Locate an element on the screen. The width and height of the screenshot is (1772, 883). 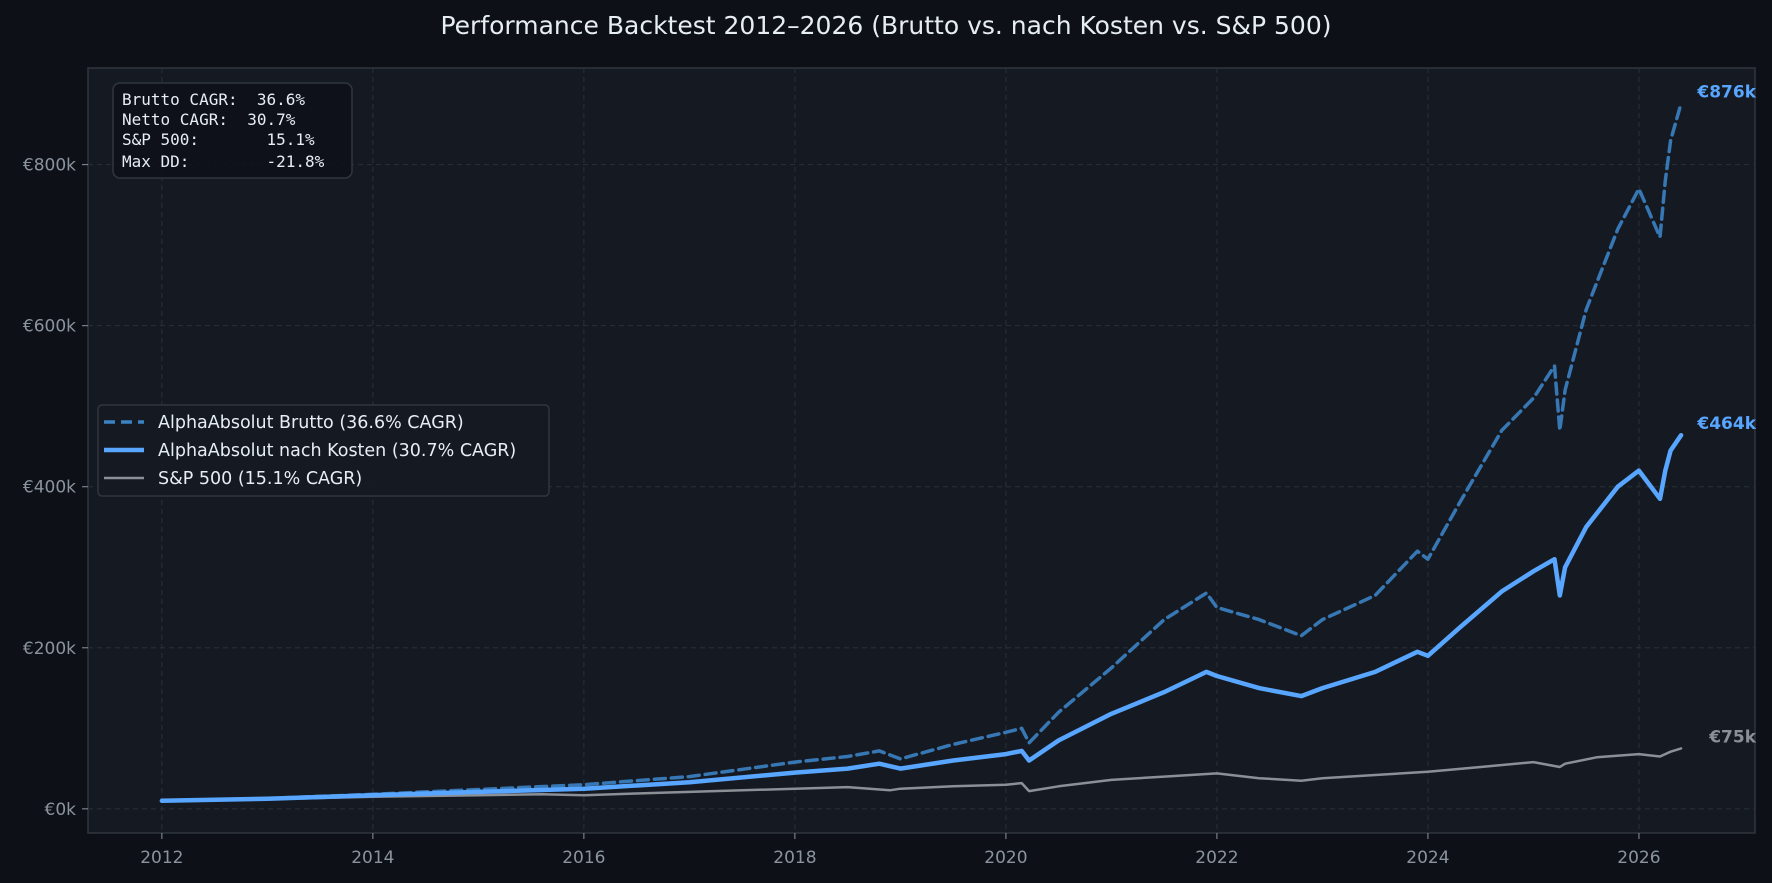
series-line-sp500 is located at coordinates (921, 775).